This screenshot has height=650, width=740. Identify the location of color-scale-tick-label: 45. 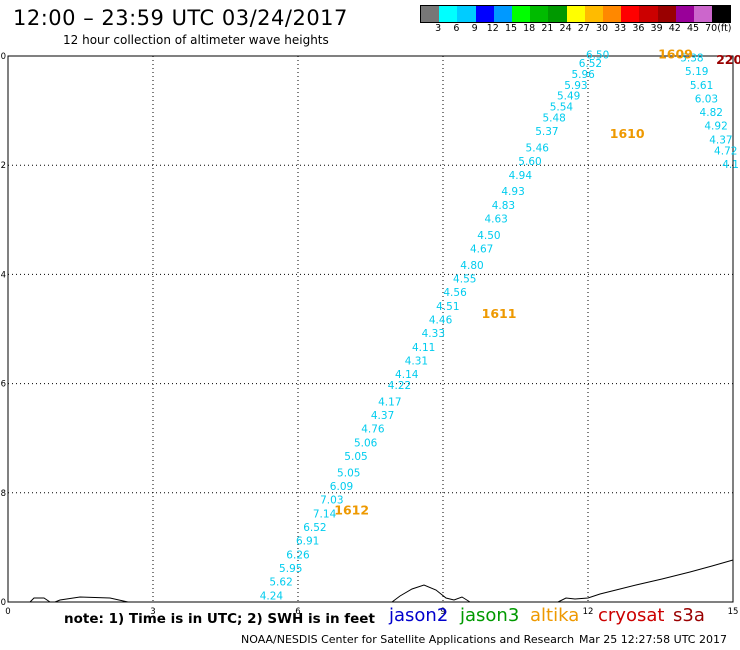
(693, 28).